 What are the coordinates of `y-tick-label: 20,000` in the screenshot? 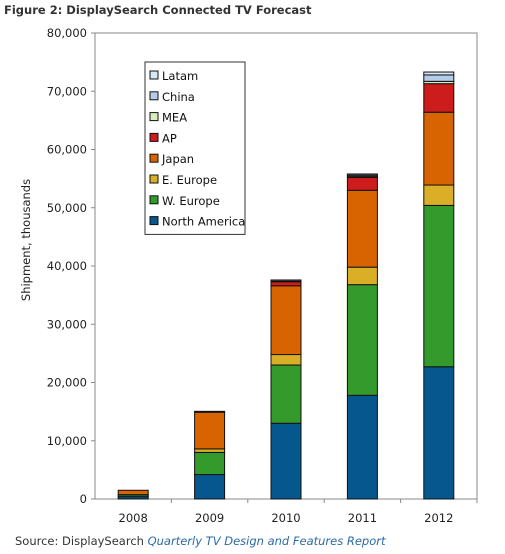 It's located at (67, 383).